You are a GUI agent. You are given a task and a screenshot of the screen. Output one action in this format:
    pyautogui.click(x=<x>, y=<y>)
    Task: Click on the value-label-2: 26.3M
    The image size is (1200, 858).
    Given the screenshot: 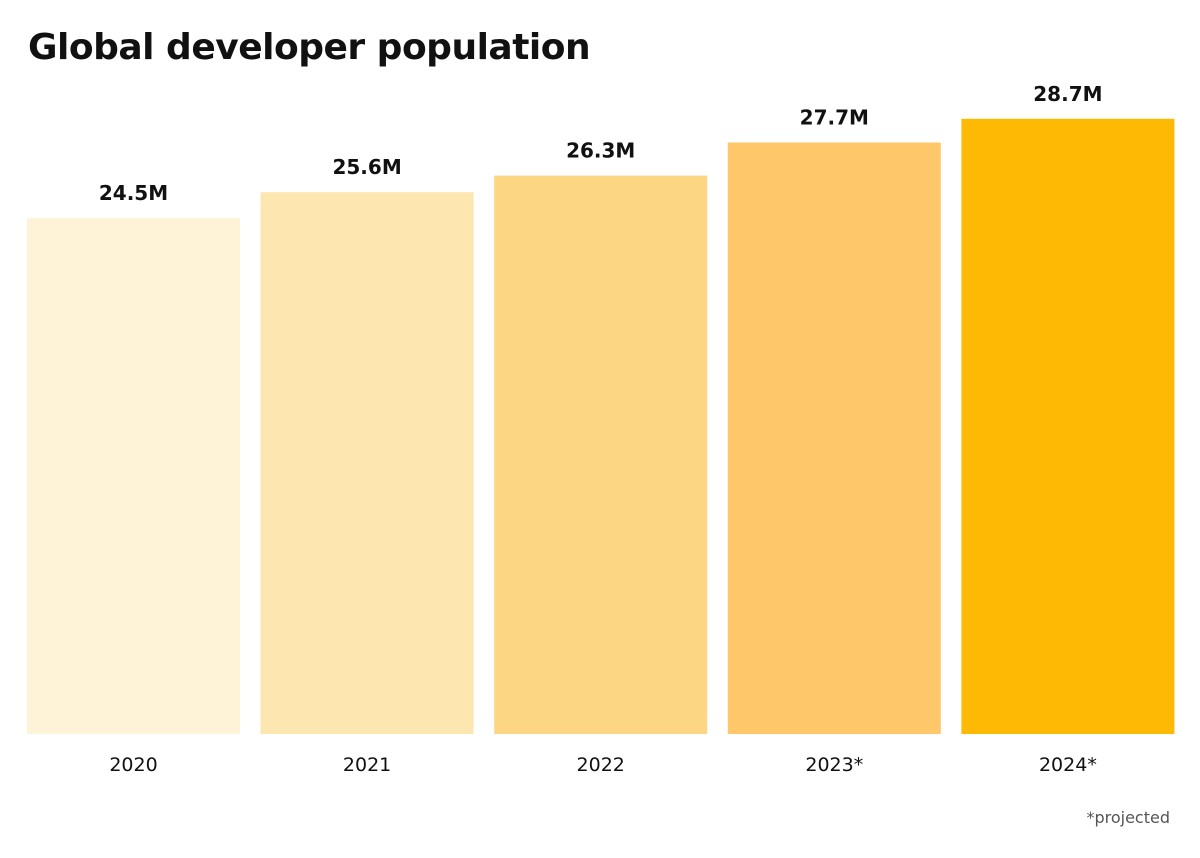 What is the action you would take?
    pyautogui.click(x=600, y=151)
    